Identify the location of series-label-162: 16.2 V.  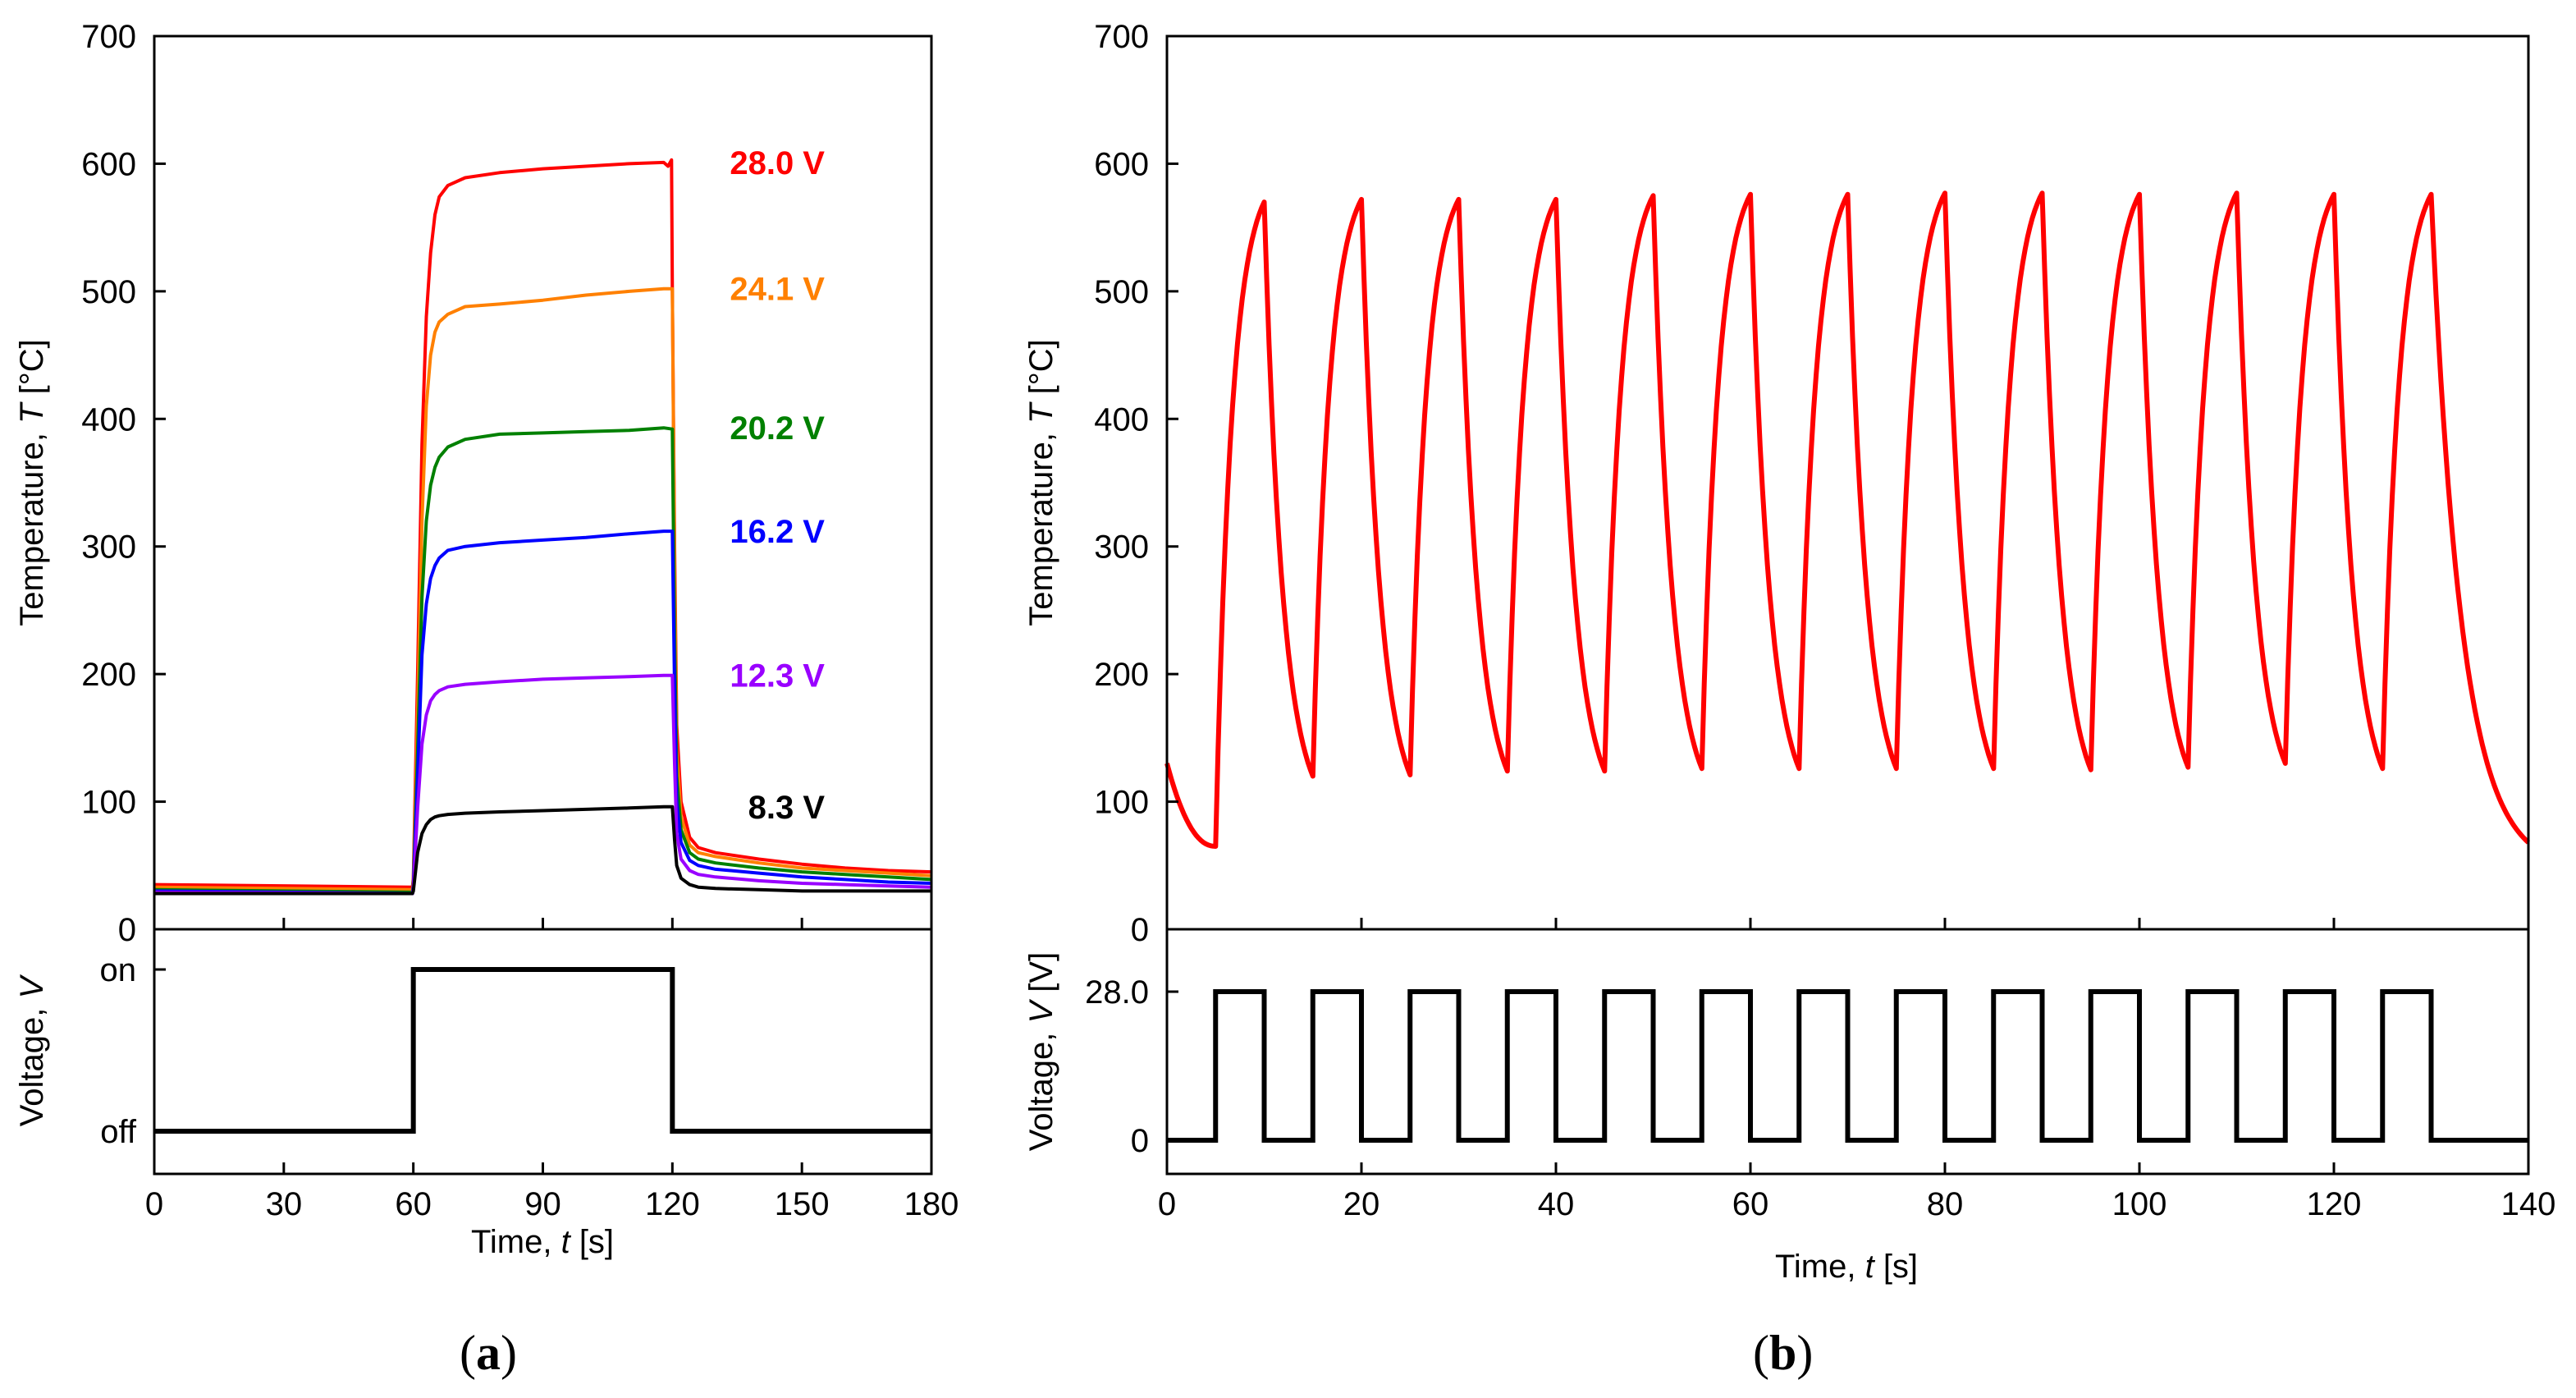
(777, 532).